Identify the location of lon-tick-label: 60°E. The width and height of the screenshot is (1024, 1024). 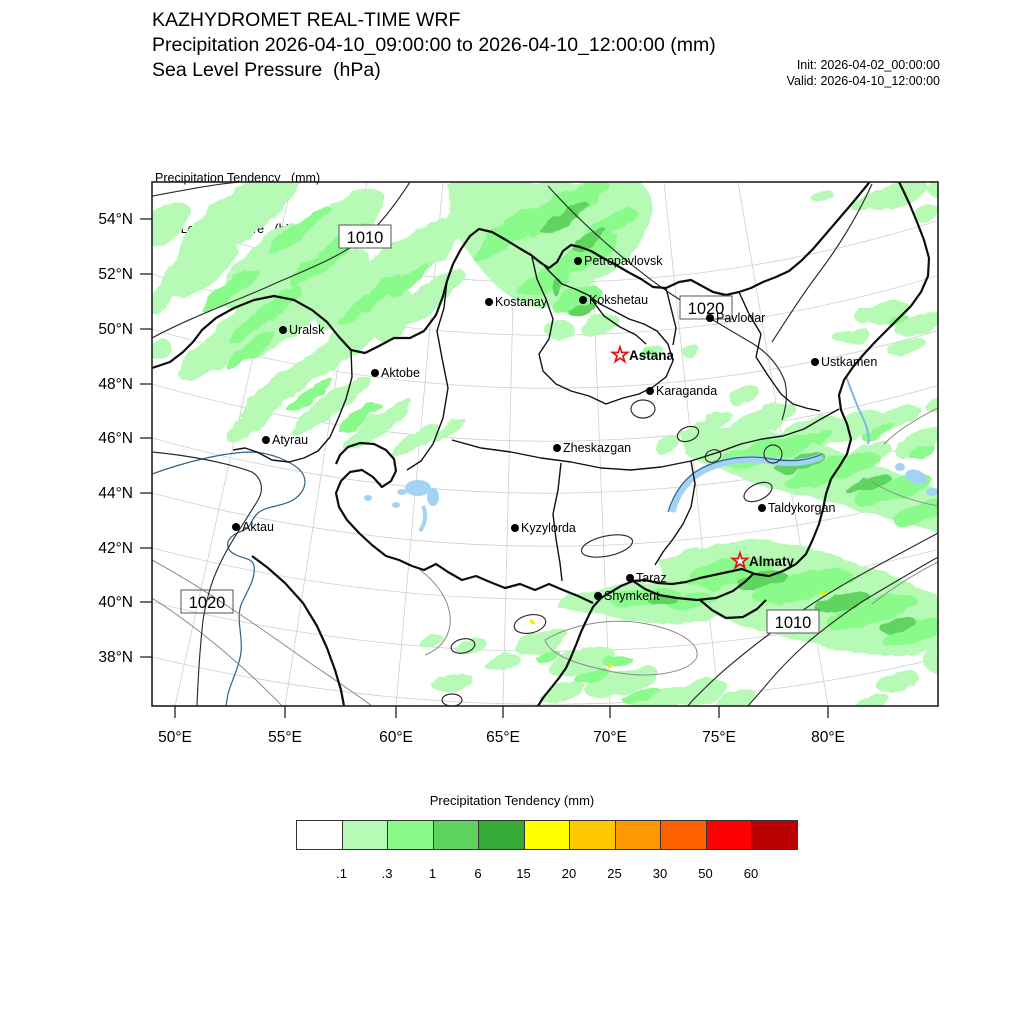
(396, 737).